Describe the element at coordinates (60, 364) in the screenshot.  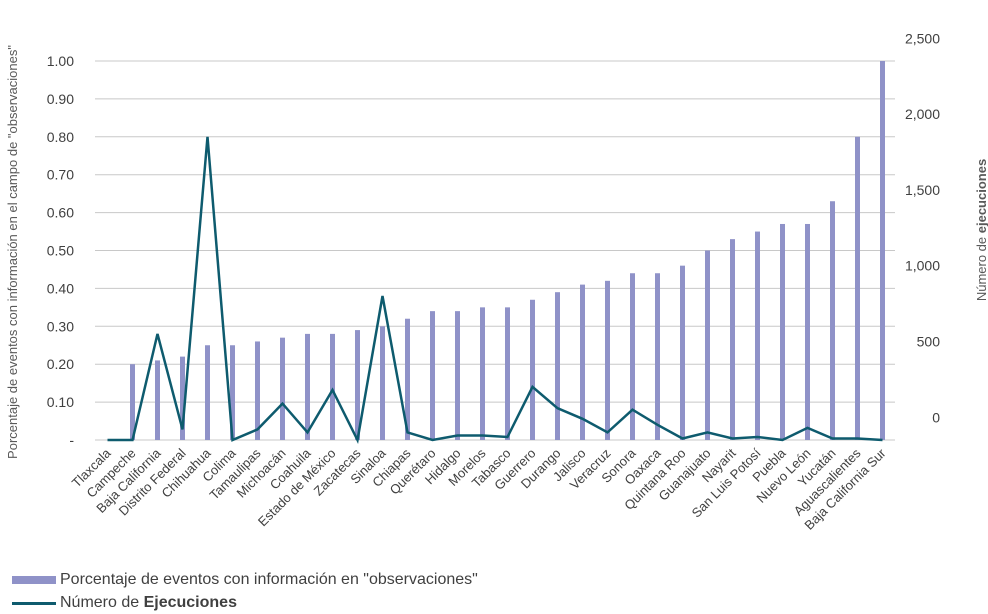
I see `left-tick-label: 0.20` at that location.